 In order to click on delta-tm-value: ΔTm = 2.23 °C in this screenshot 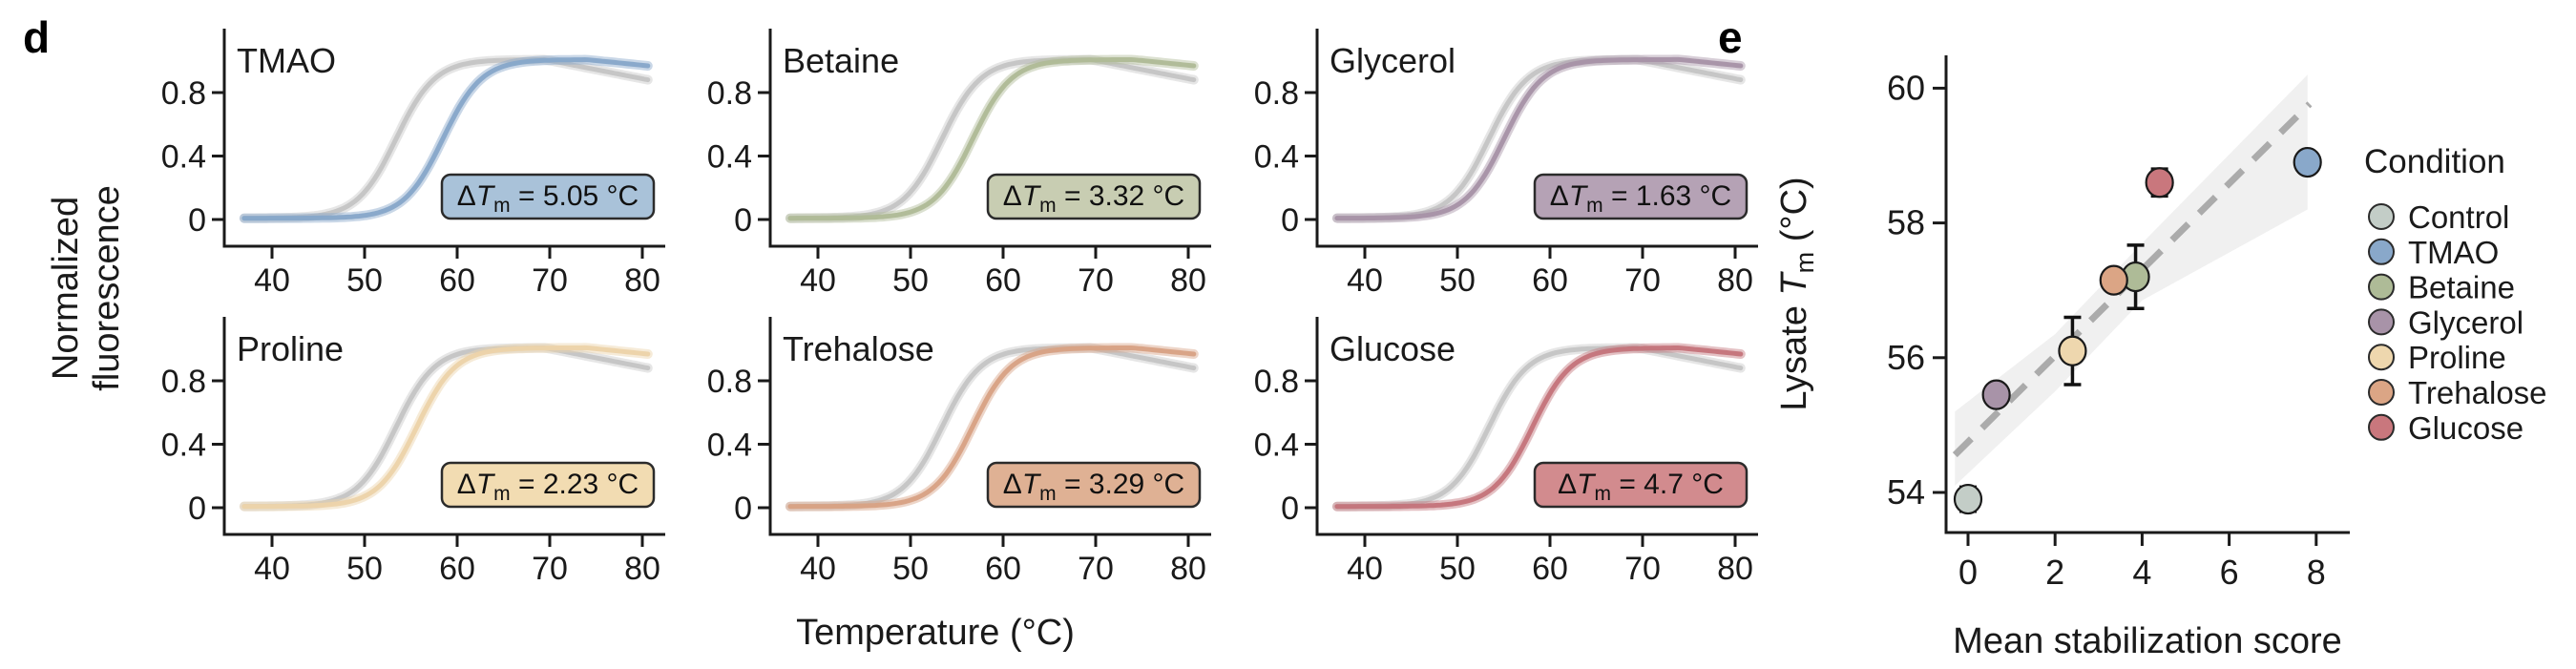, I will do `click(548, 487)`.